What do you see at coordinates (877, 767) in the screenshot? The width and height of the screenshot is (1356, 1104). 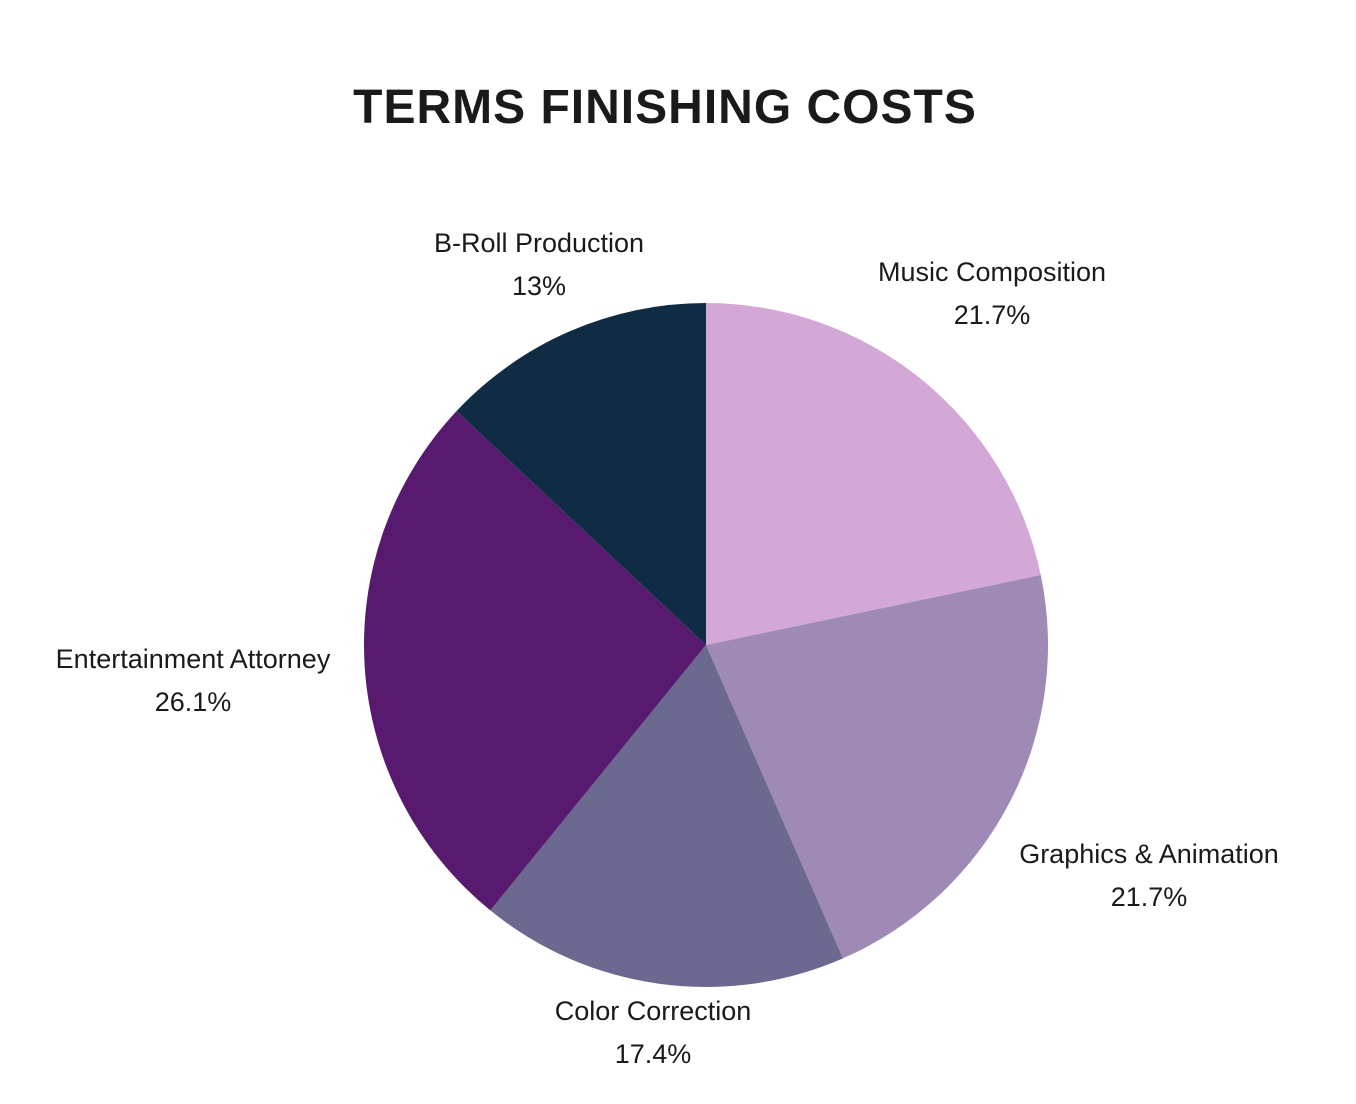 I see `pie-slice-graphics-animation` at bounding box center [877, 767].